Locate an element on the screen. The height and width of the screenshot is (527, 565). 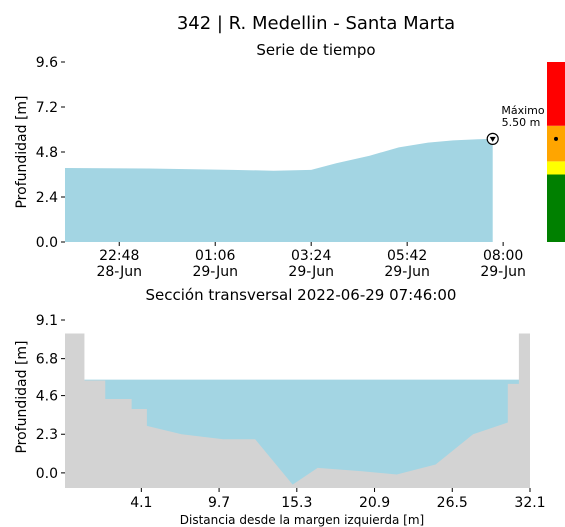
y-tick-label: 4.8 is located at coordinates (47, 153).